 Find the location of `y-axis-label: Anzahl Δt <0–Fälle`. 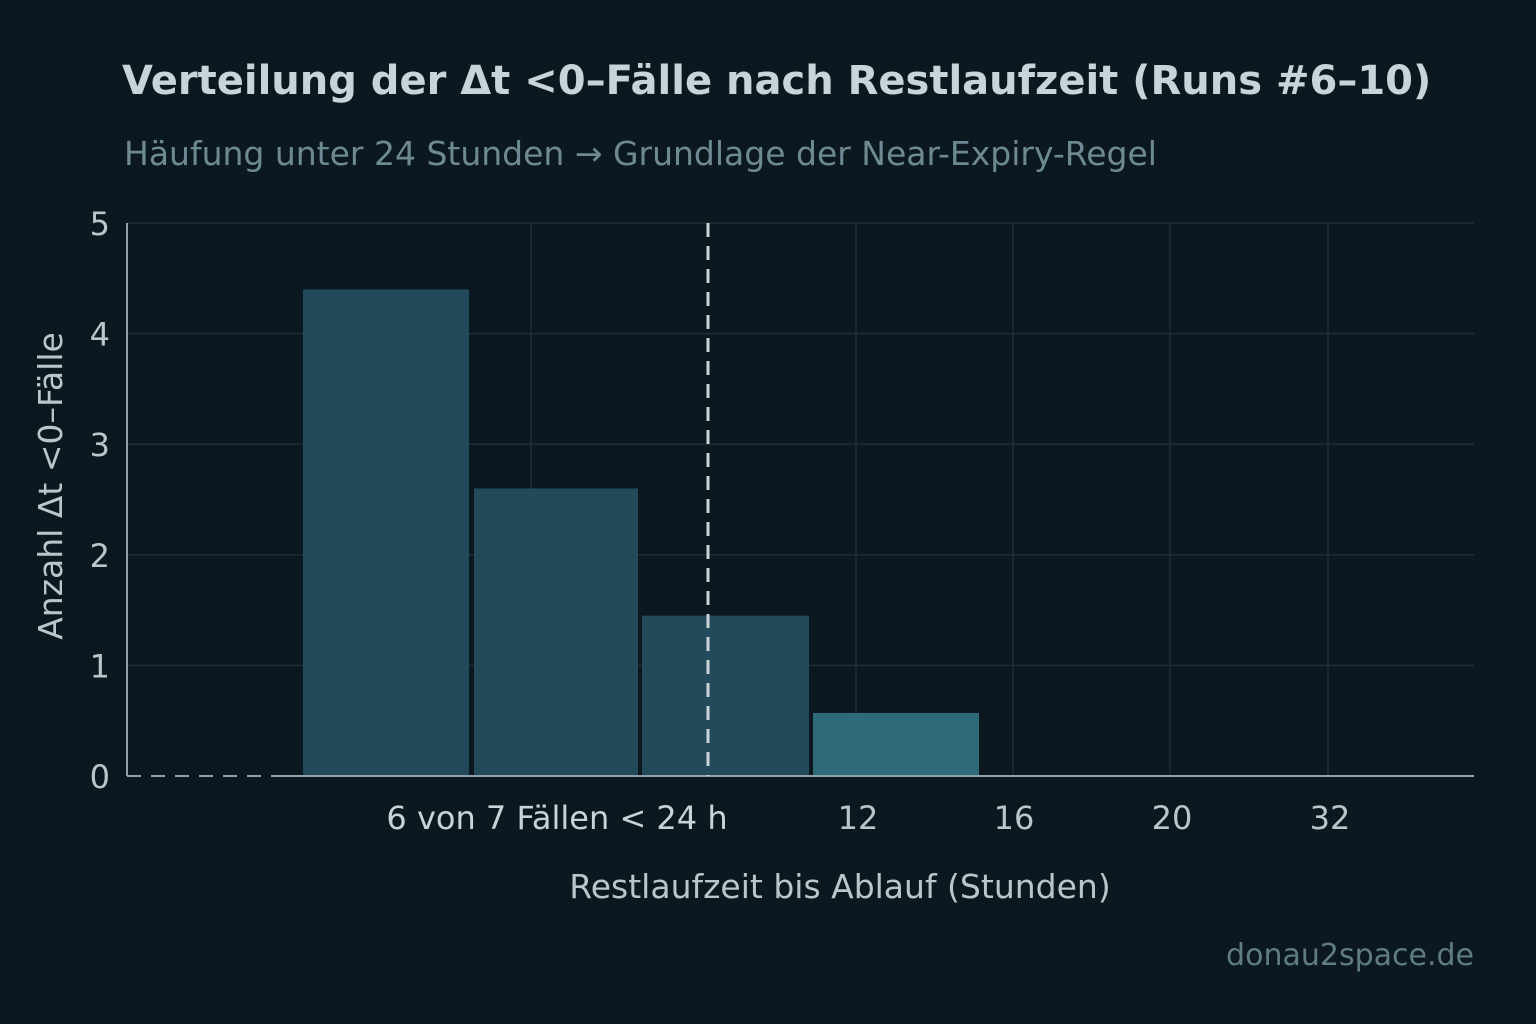

y-axis-label: Anzahl Δt <0–Fälle is located at coordinates (50, 486).